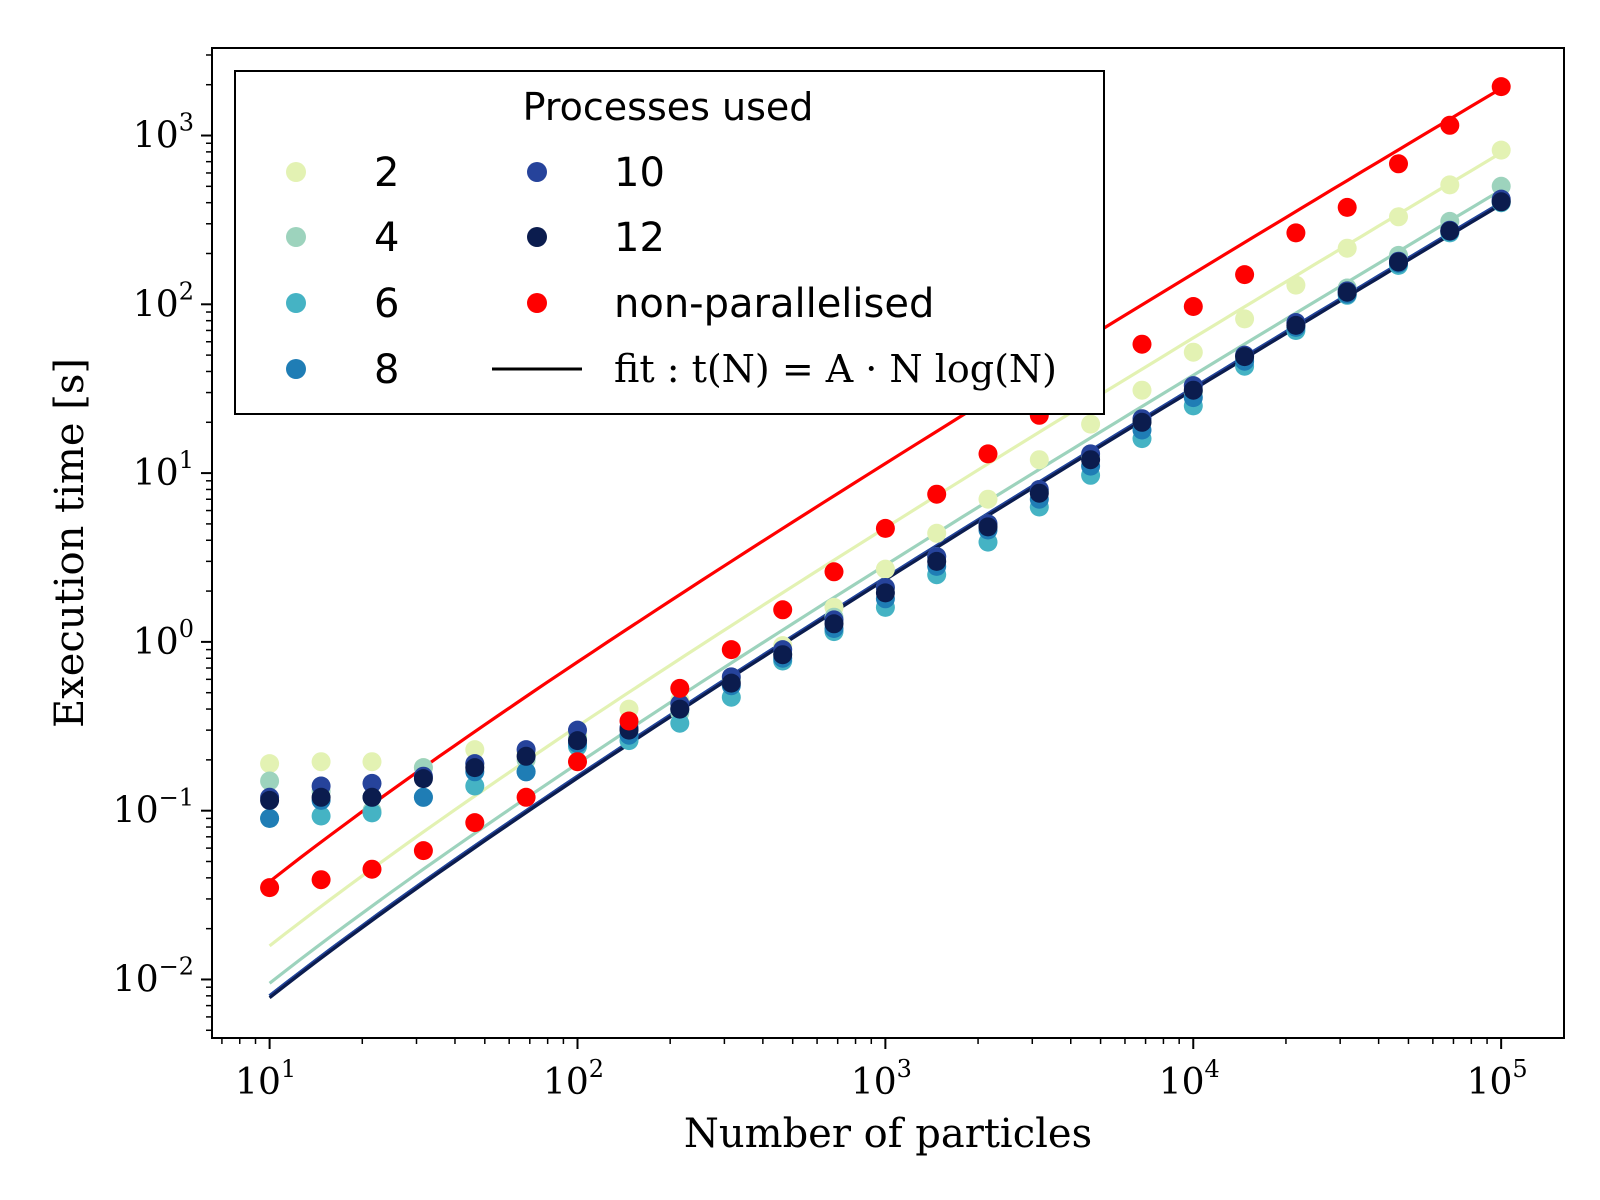 Image resolution: width=1600 pixels, height=1200 pixels. Describe the element at coordinates (1497, 1079) in the screenshot. I see `x-tick-label-4: 10⁵` at that location.